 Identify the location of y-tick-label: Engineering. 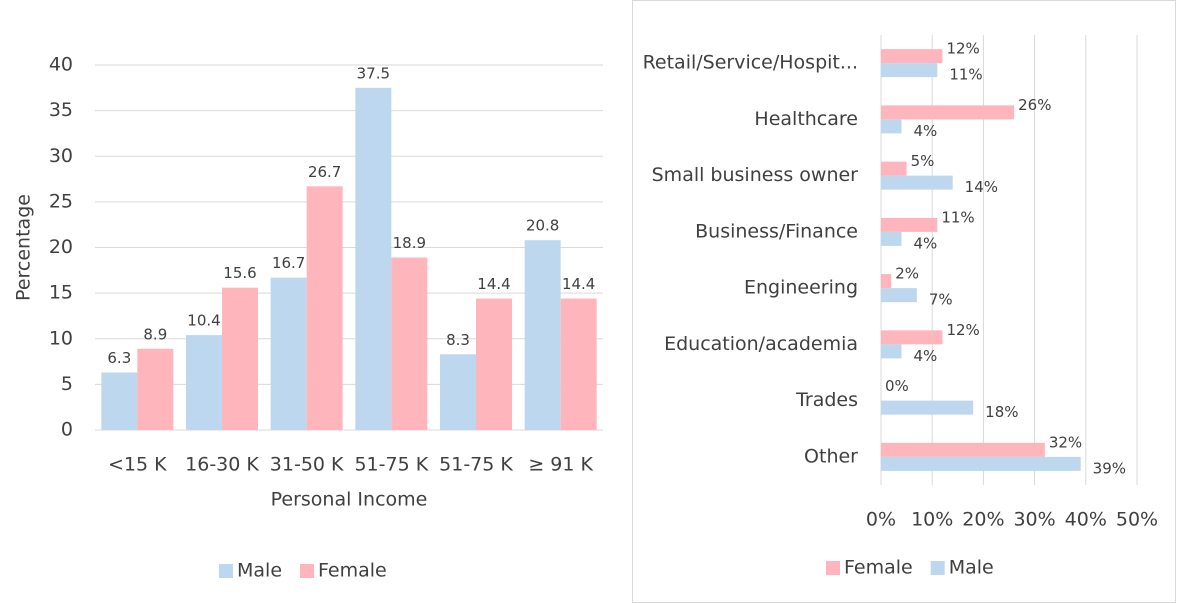
(801, 288).